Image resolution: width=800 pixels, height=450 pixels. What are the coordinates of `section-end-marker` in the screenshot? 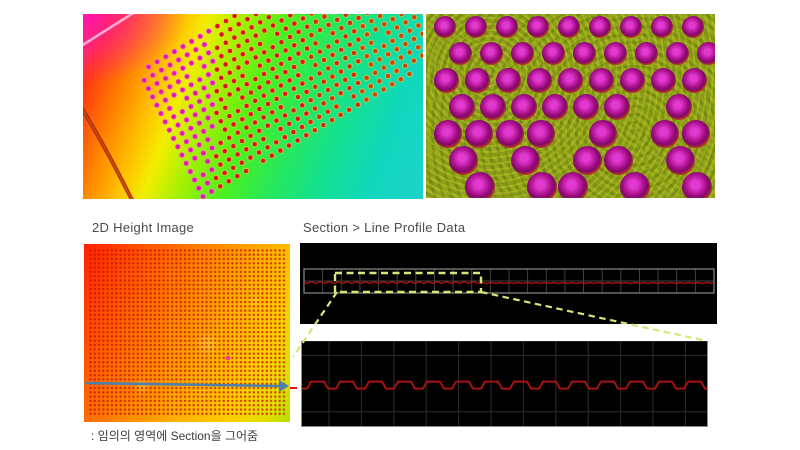 It's located at (293, 388).